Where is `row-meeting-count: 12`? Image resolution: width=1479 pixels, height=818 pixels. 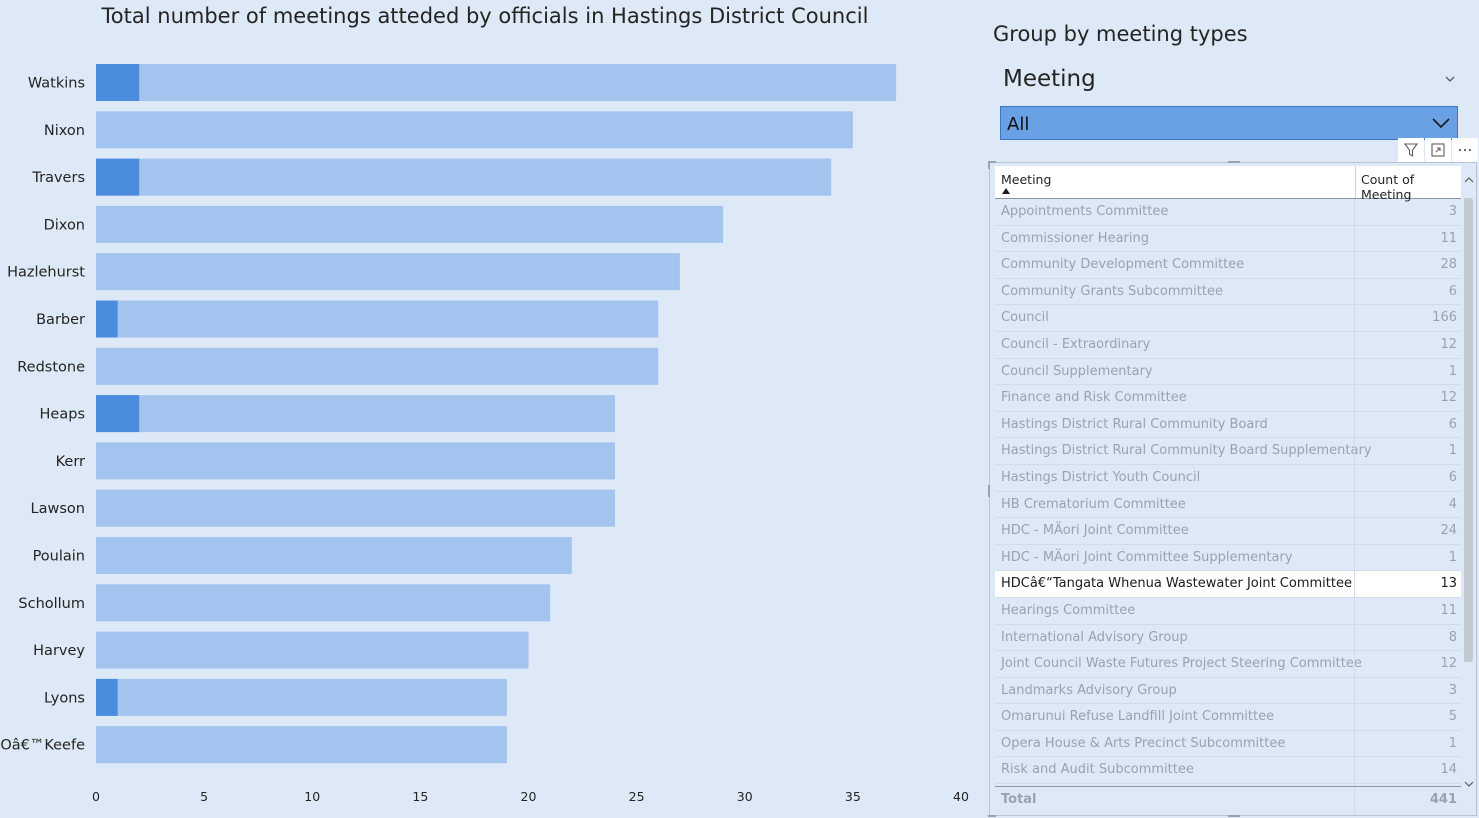
row-meeting-count: 12 is located at coordinates (1448, 344).